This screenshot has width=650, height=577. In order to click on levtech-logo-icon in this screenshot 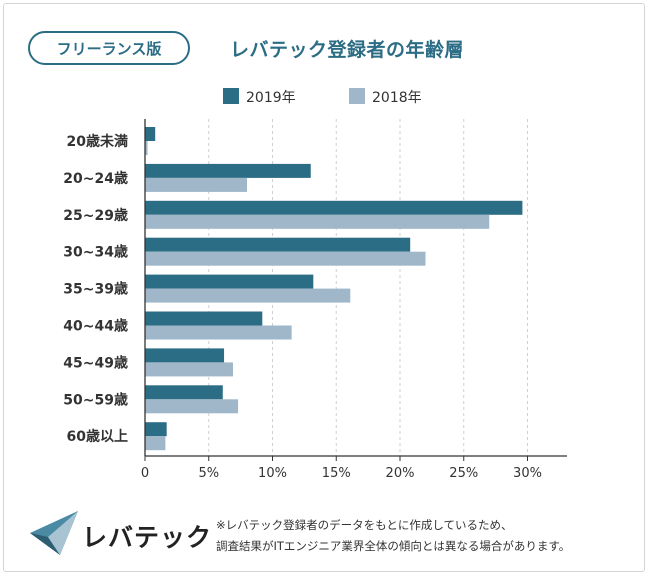, I will do `click(54, 533)`.